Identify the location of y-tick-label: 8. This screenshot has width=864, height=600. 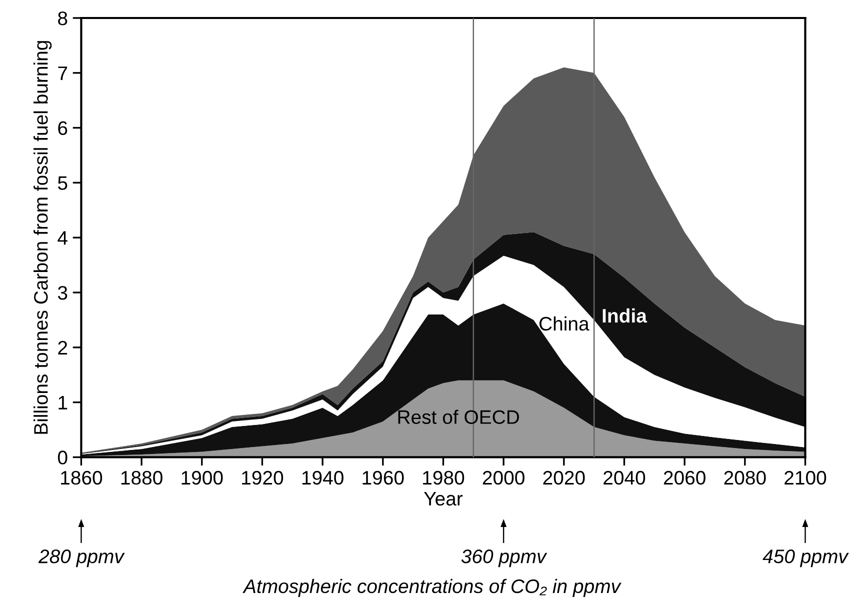
(63, 18).